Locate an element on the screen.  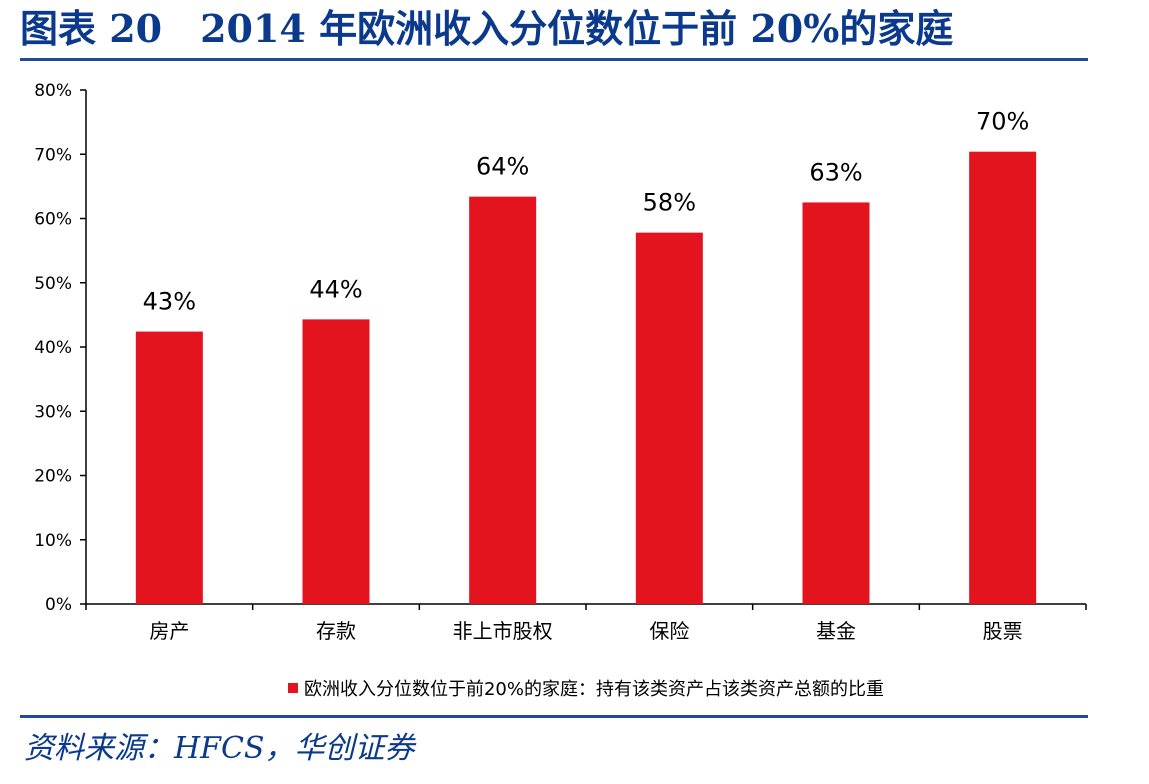
data-label: 63% is located at coordinates (835, 172).